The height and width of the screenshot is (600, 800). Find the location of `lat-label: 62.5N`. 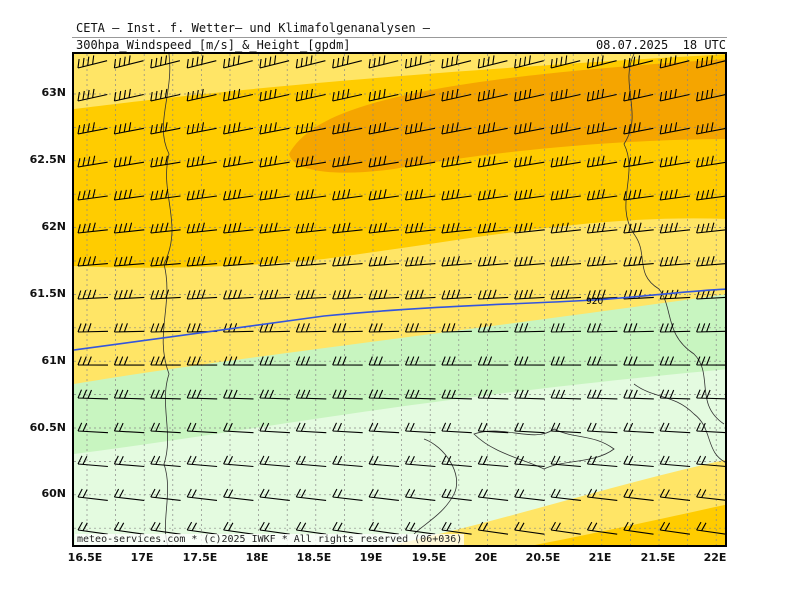

lat-label: 62.5N is located at coordinates (47, 159).